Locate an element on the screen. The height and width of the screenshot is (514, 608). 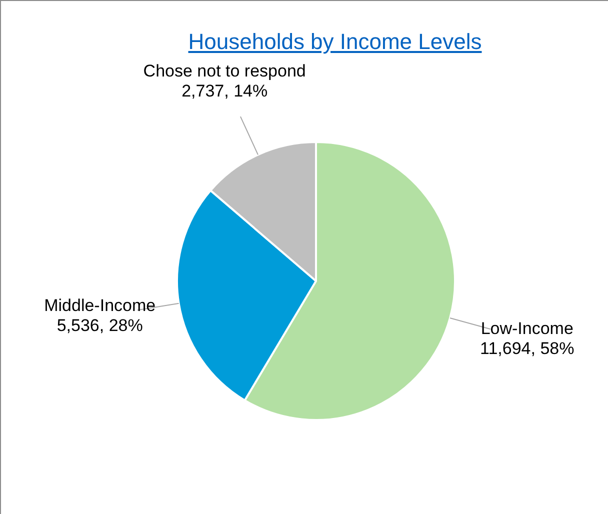
slice-label: Chose not to respond is located at coordinates (224, 71).